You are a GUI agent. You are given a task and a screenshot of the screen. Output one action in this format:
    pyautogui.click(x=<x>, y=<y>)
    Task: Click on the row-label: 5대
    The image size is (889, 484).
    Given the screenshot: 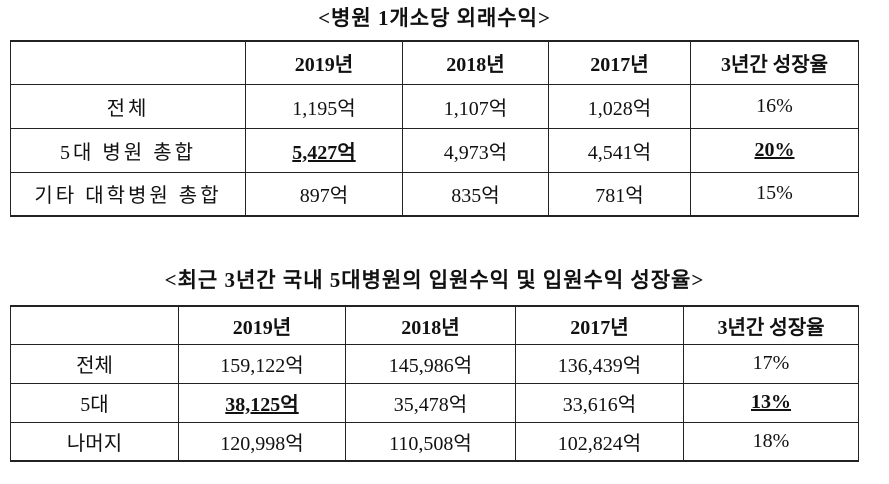 What is the action you would take?
    pyautogui.click(x=94, y=402)
    